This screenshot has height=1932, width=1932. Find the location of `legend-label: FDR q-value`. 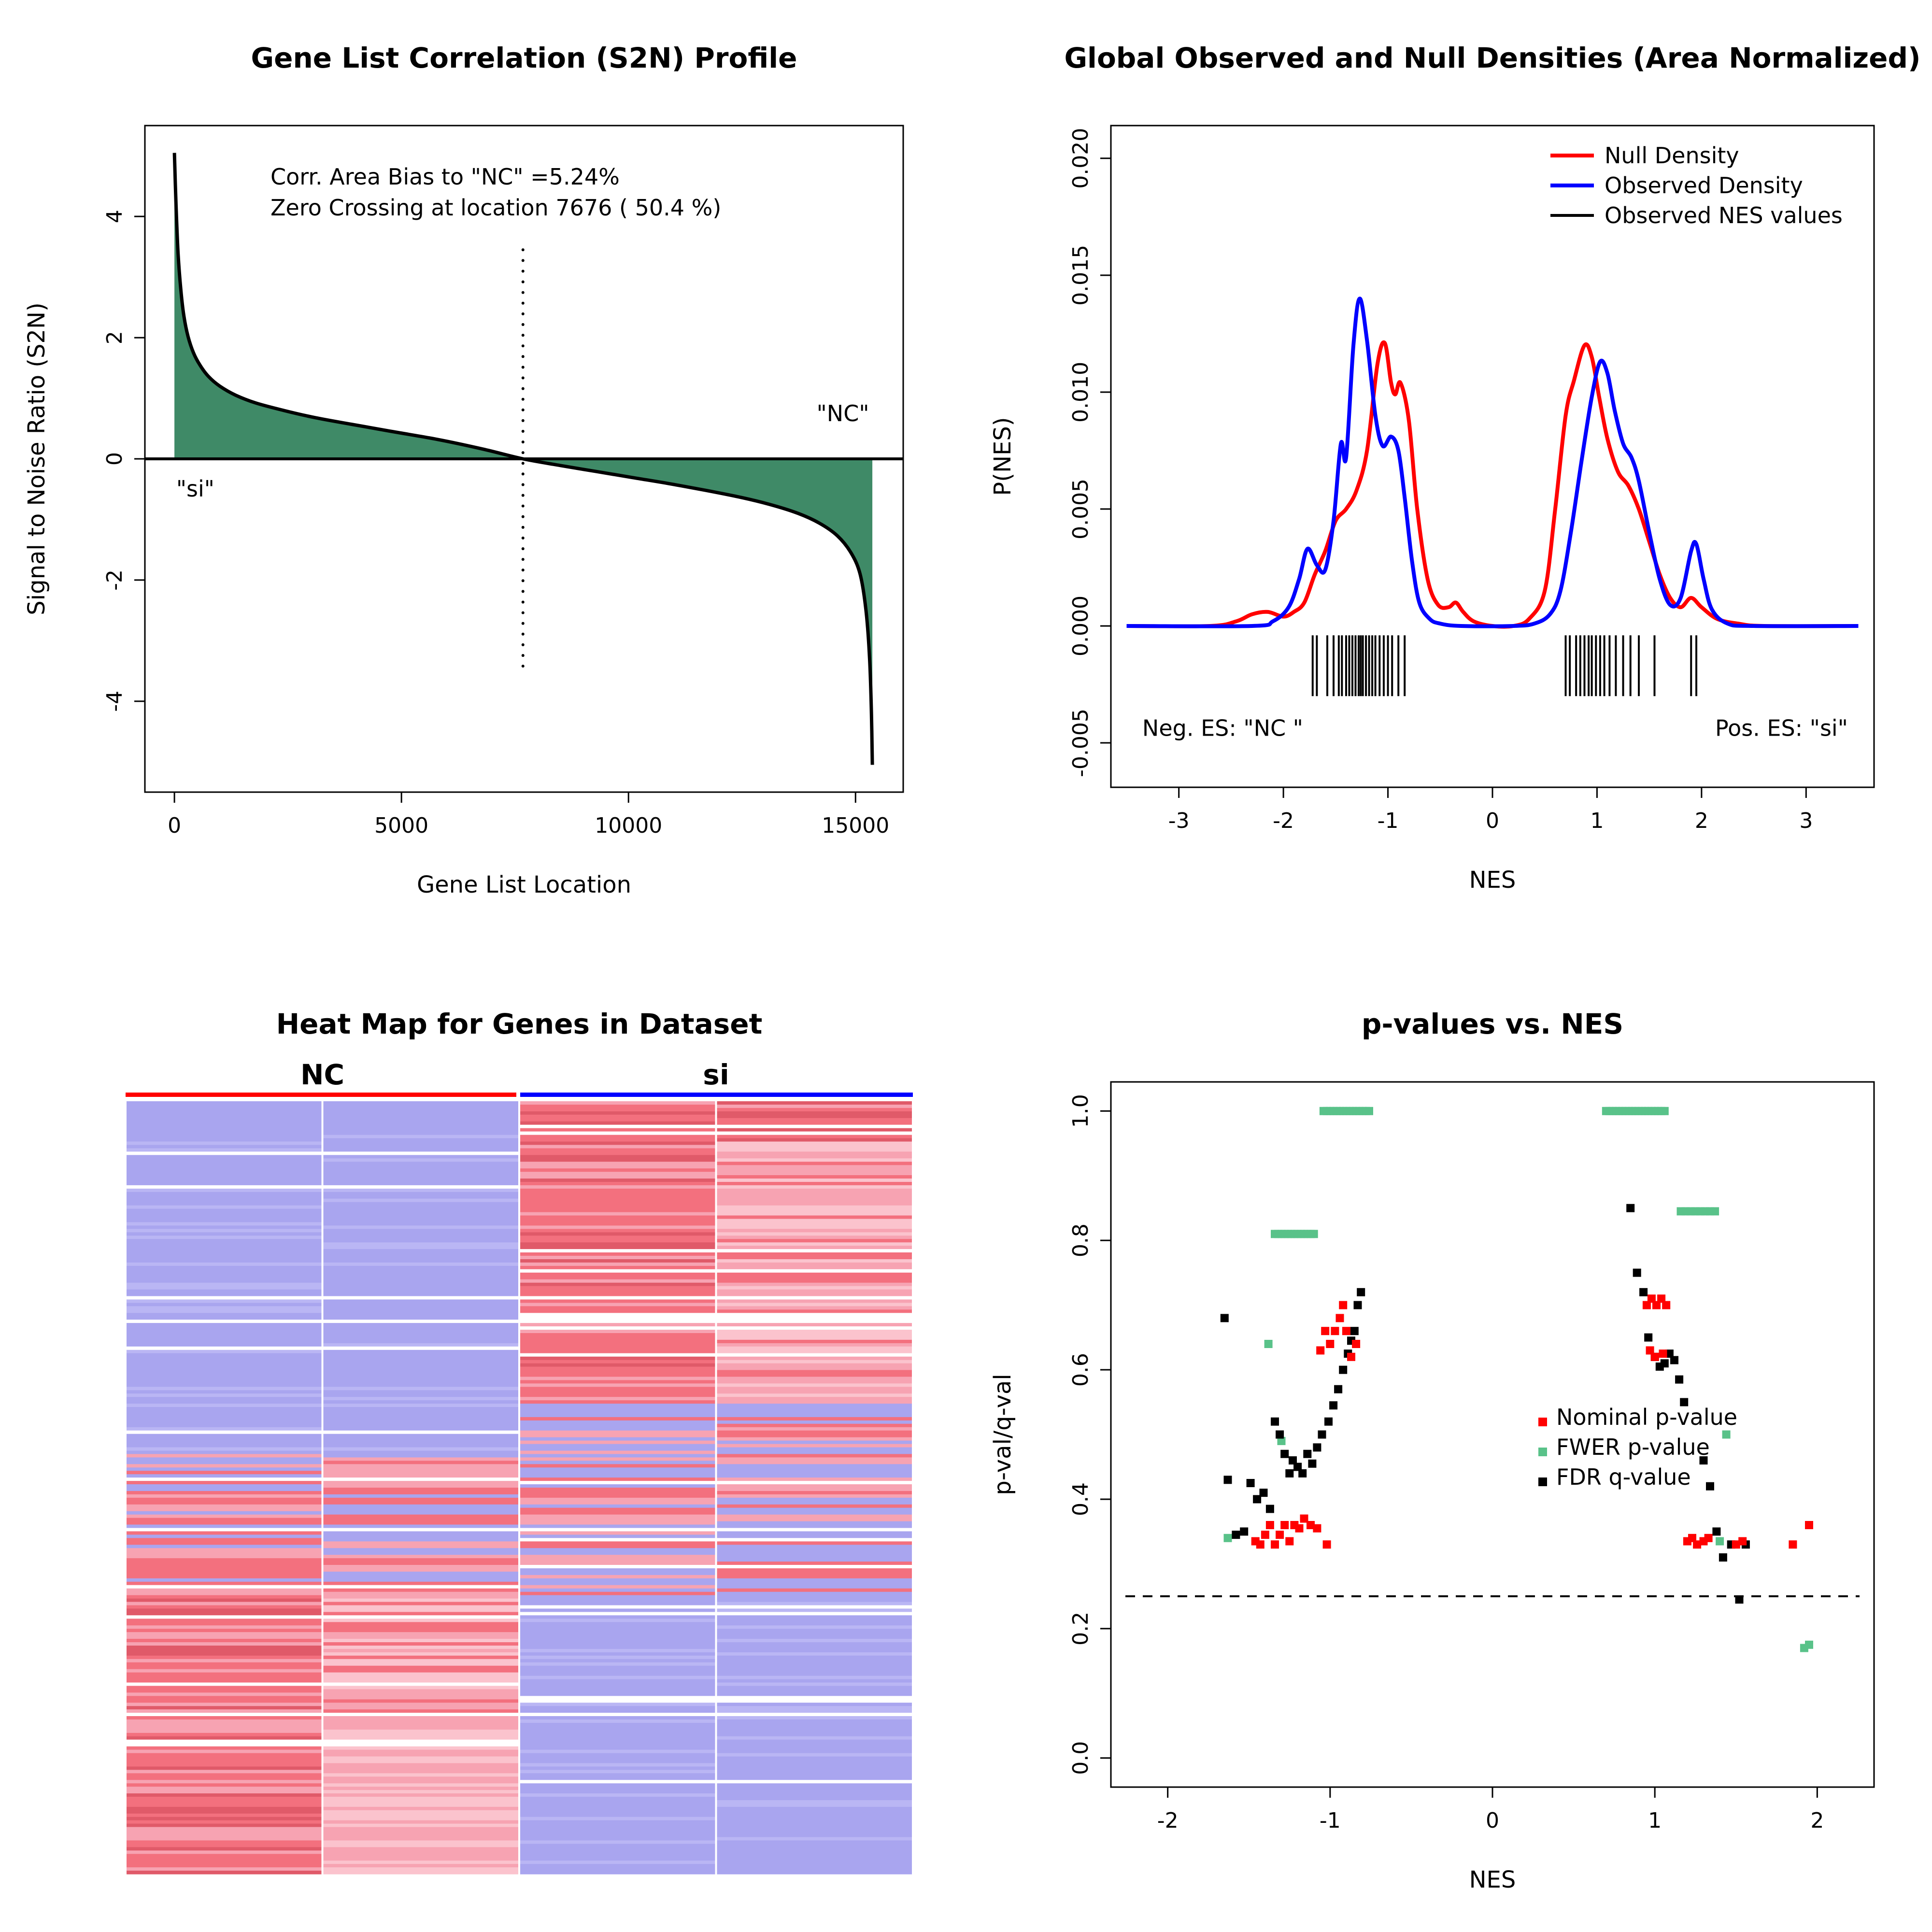

legend-label: FDR q-value is located at coordinates (1623, 1477).